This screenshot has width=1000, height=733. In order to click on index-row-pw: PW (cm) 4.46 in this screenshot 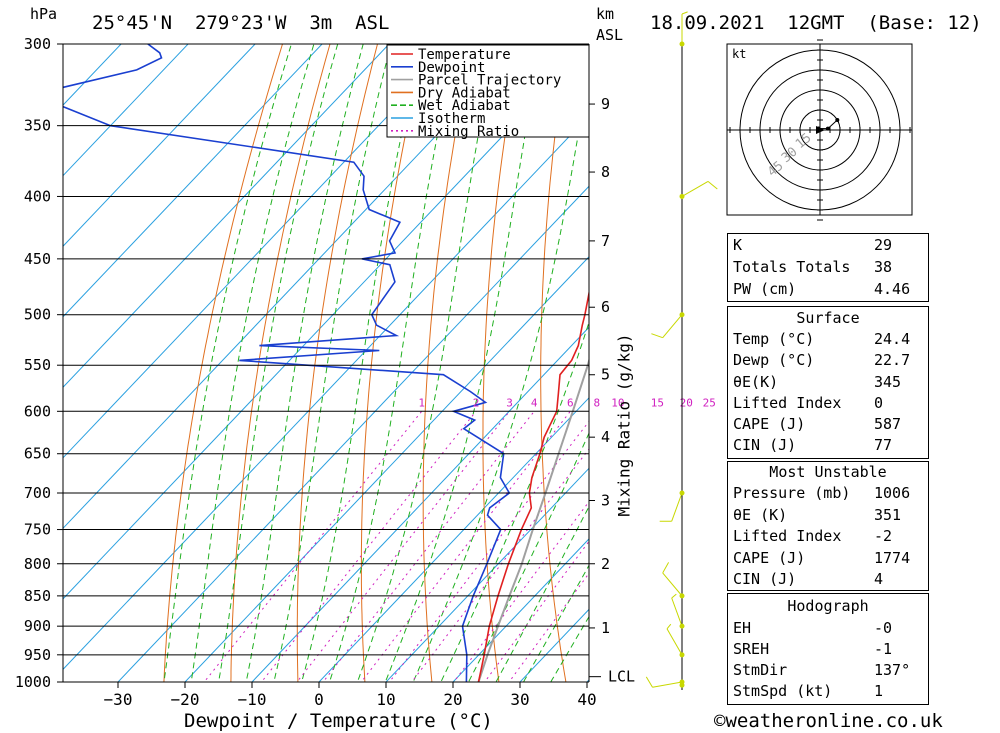, I will do `click(828, 289)`.